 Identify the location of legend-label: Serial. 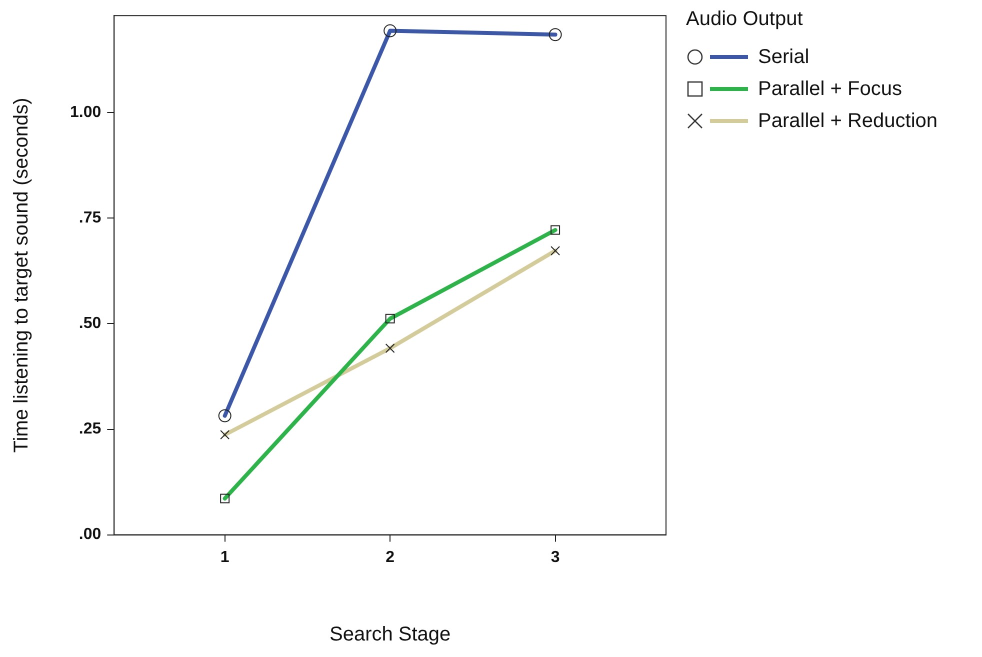
(784, 57).